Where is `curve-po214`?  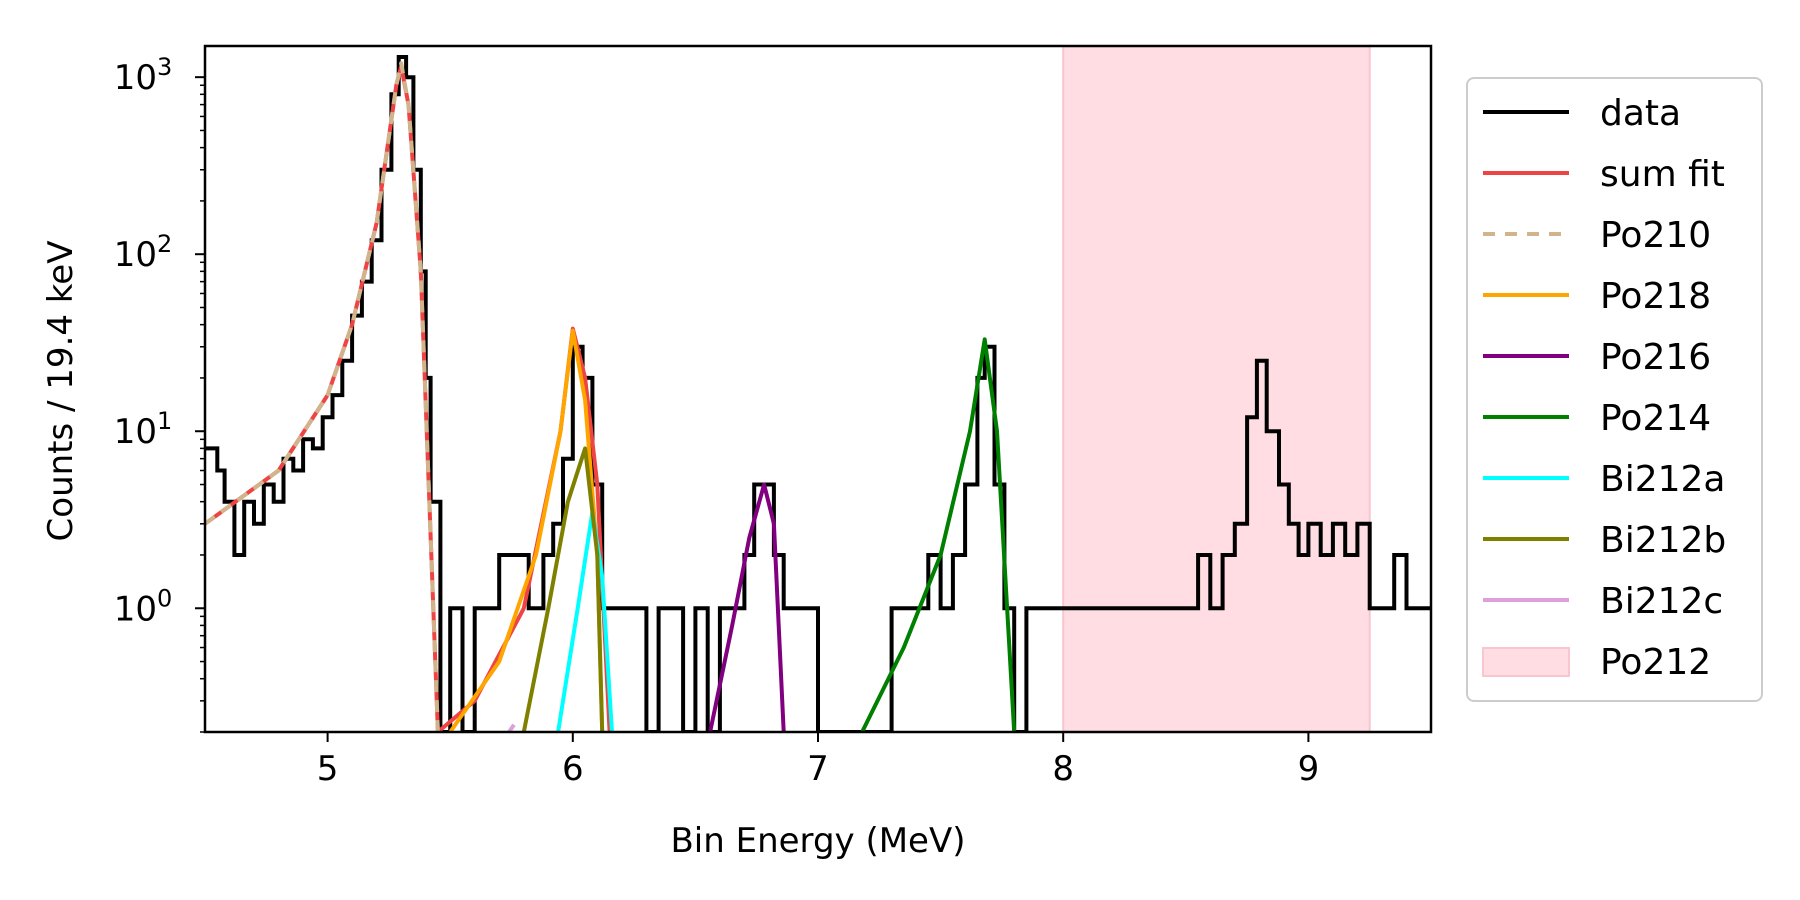
curve-po214 is located at coordinates (938, 534).